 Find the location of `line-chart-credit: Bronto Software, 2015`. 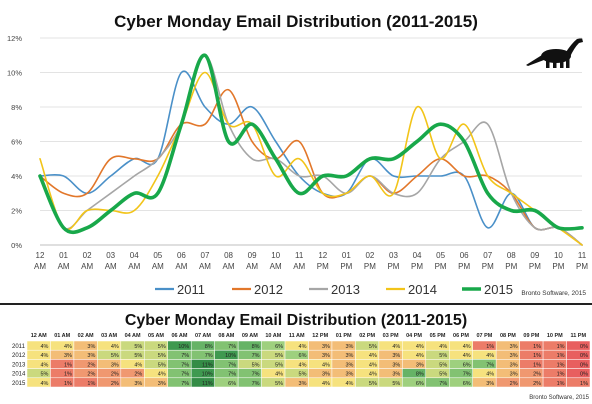

line-chart-credit: Bronto Software, 2015 is located at coordinates (553, 293).